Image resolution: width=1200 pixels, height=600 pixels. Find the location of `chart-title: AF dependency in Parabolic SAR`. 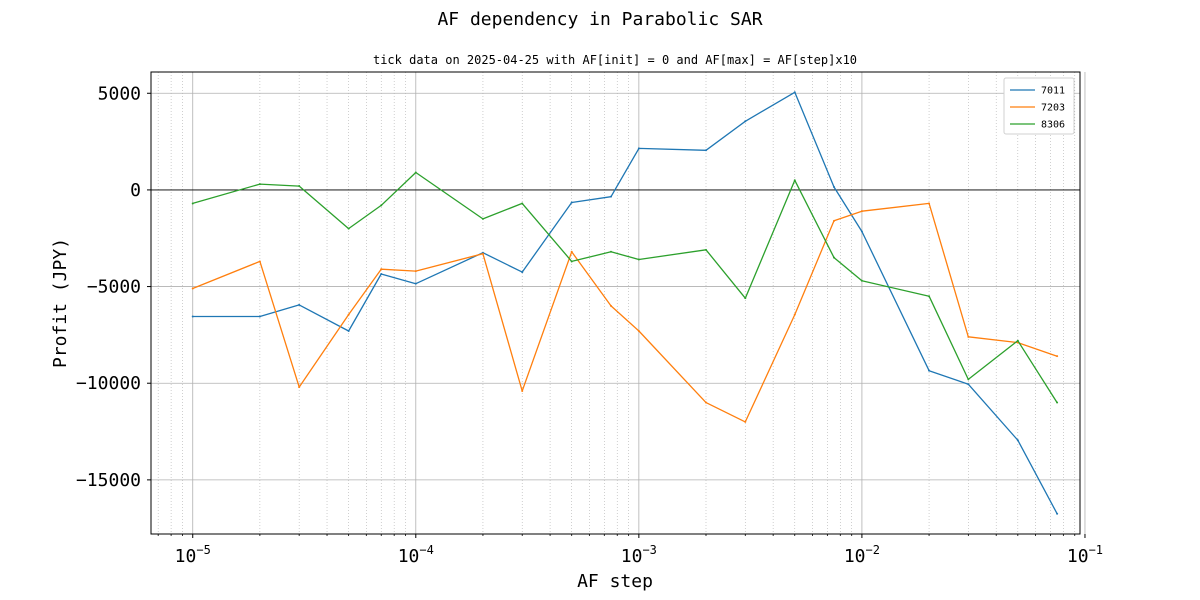

chart-title: AF dependency in Parabolic SAR is located at coordinates (599, 19).